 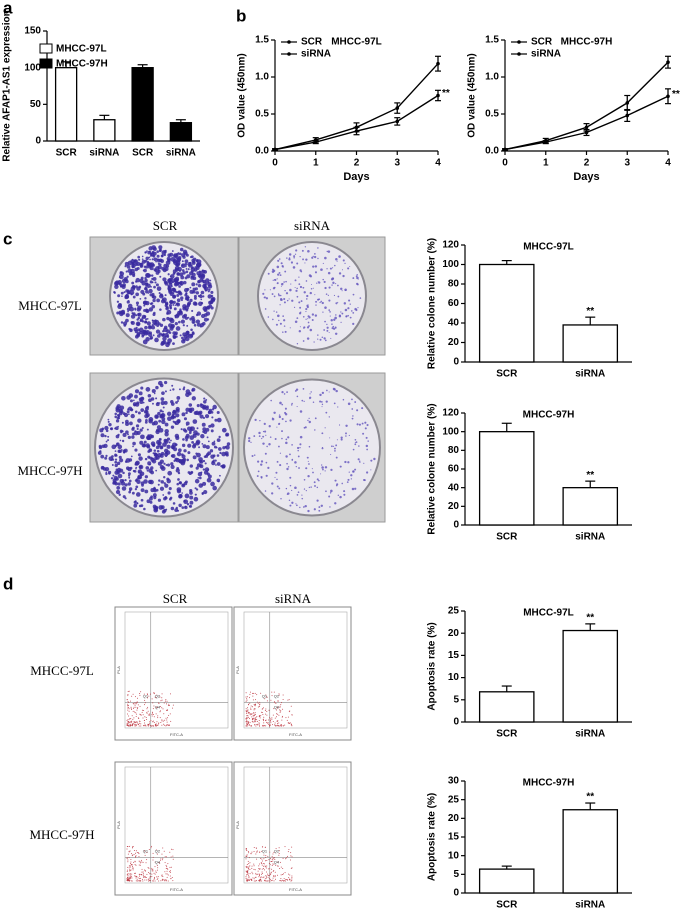 What do you see at coordinates (165, 225) in the screenshot?
I see `column-label: SCR` at bounding box center [165, 225].